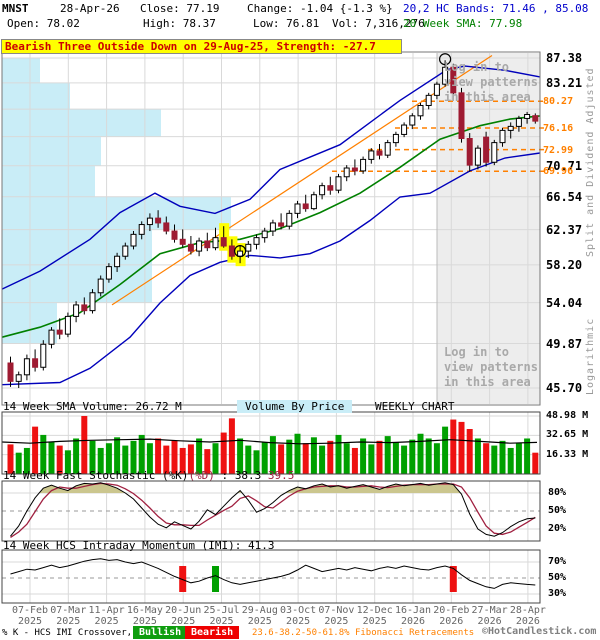 The image size is (600, 640). What do you see at coordinates (179, 23) in the screenshot?
I see `high-value: High: 78.37` at bounding box center [179, 23].